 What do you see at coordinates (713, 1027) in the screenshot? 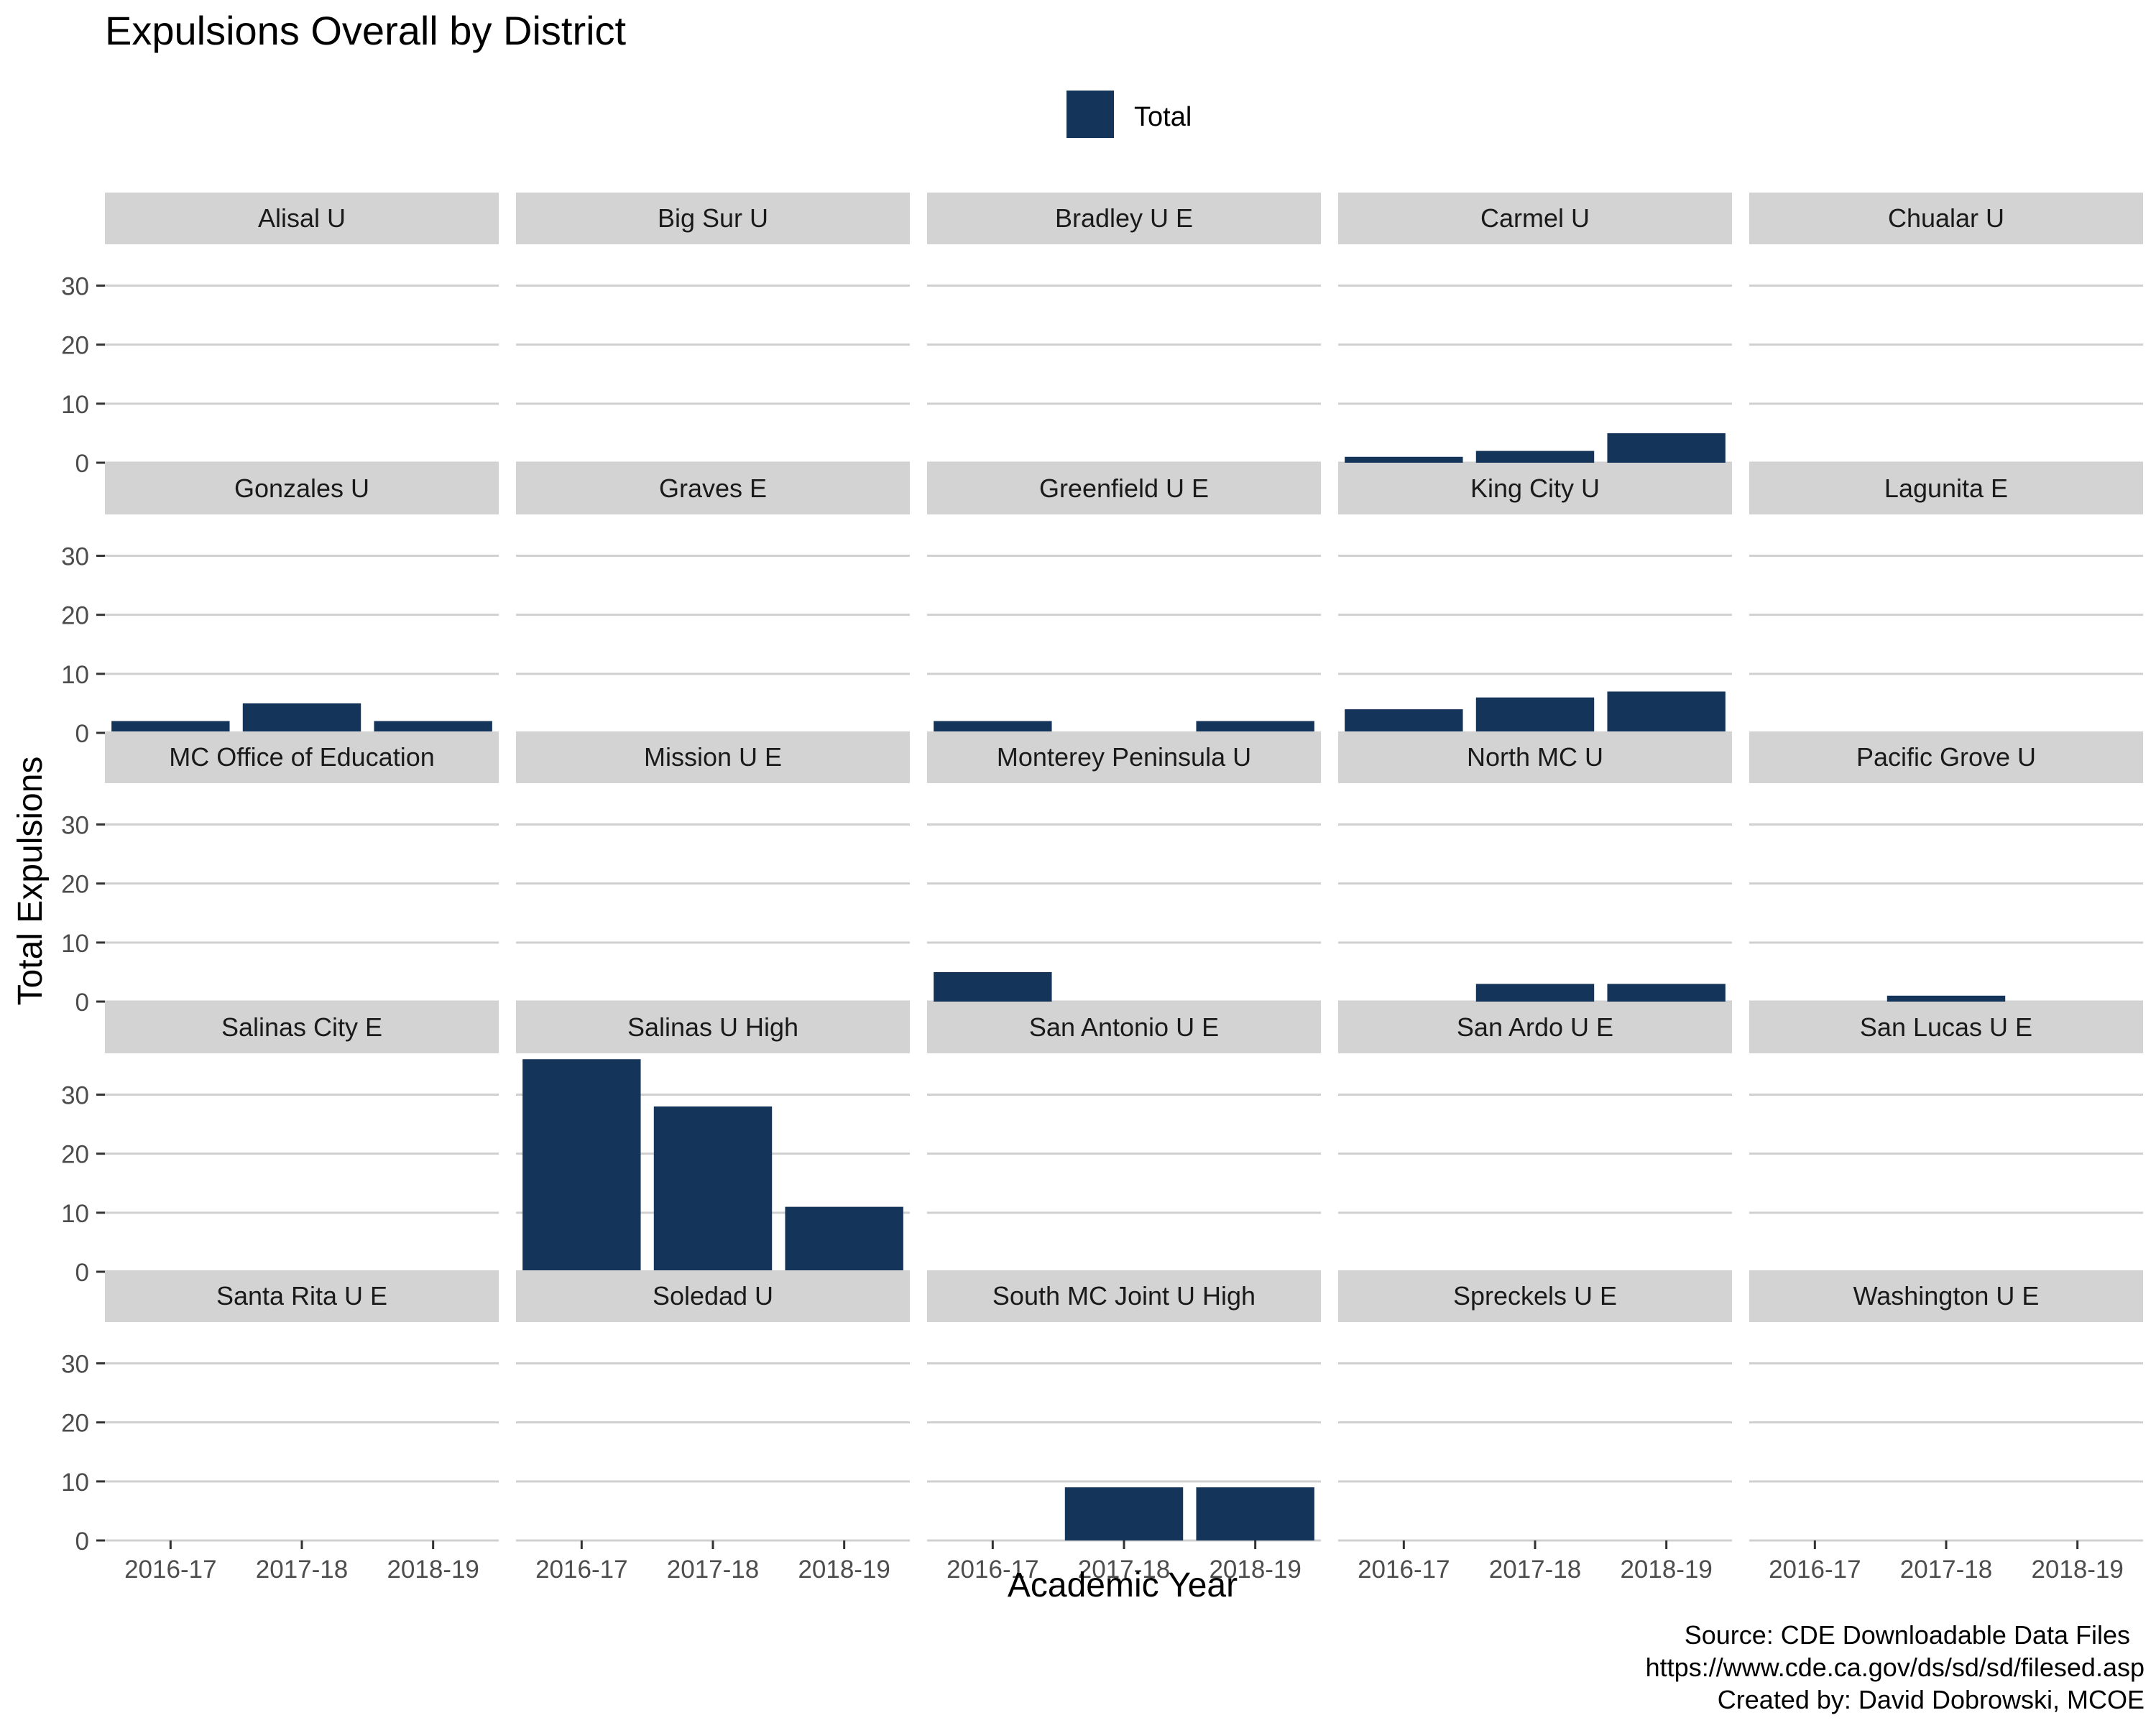
I see `facet-strip-label: Salinas U High` at bounding box center [713, 1027].